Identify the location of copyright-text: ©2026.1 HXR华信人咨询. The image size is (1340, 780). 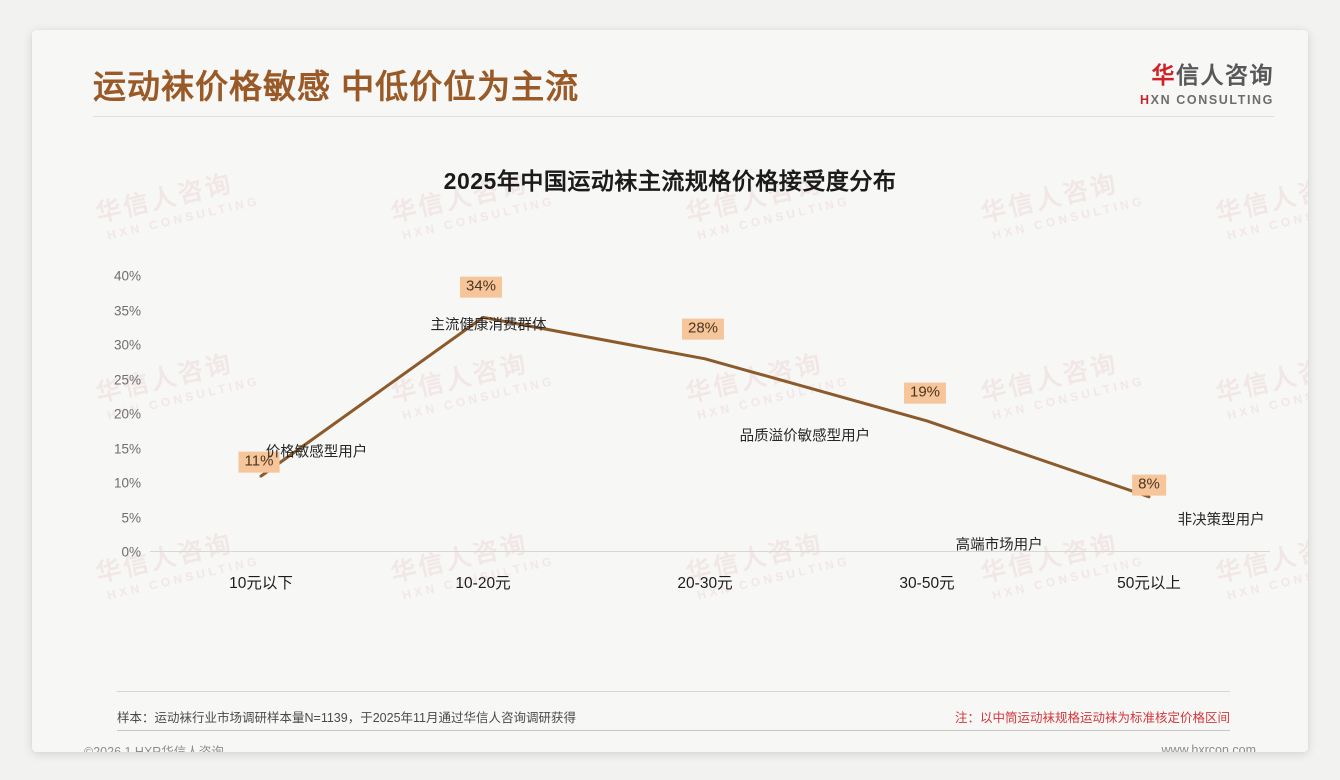
(154, 748).